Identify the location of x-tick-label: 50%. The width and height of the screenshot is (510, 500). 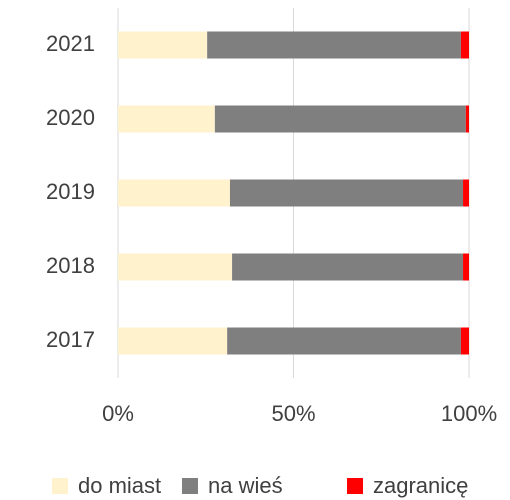
(293, 413).